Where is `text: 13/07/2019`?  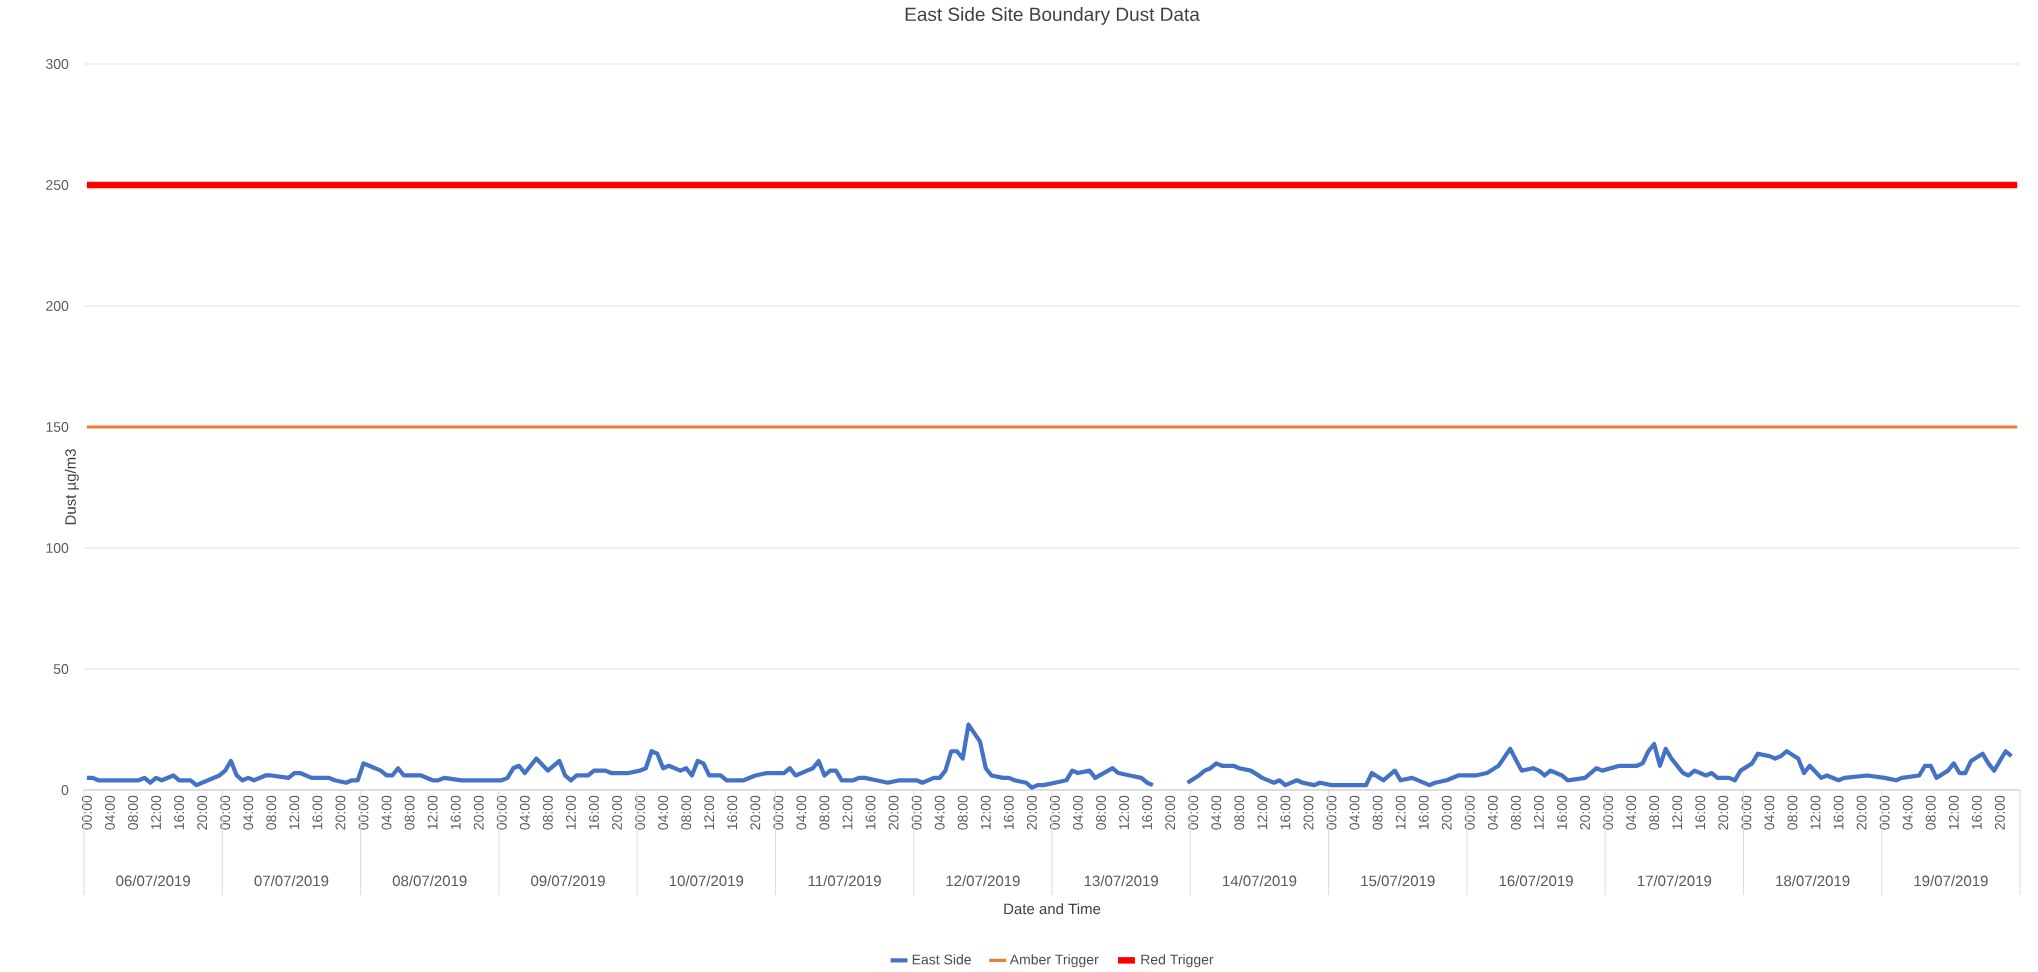
text: 13/07/2019 is located at coordinates (1121, 881).